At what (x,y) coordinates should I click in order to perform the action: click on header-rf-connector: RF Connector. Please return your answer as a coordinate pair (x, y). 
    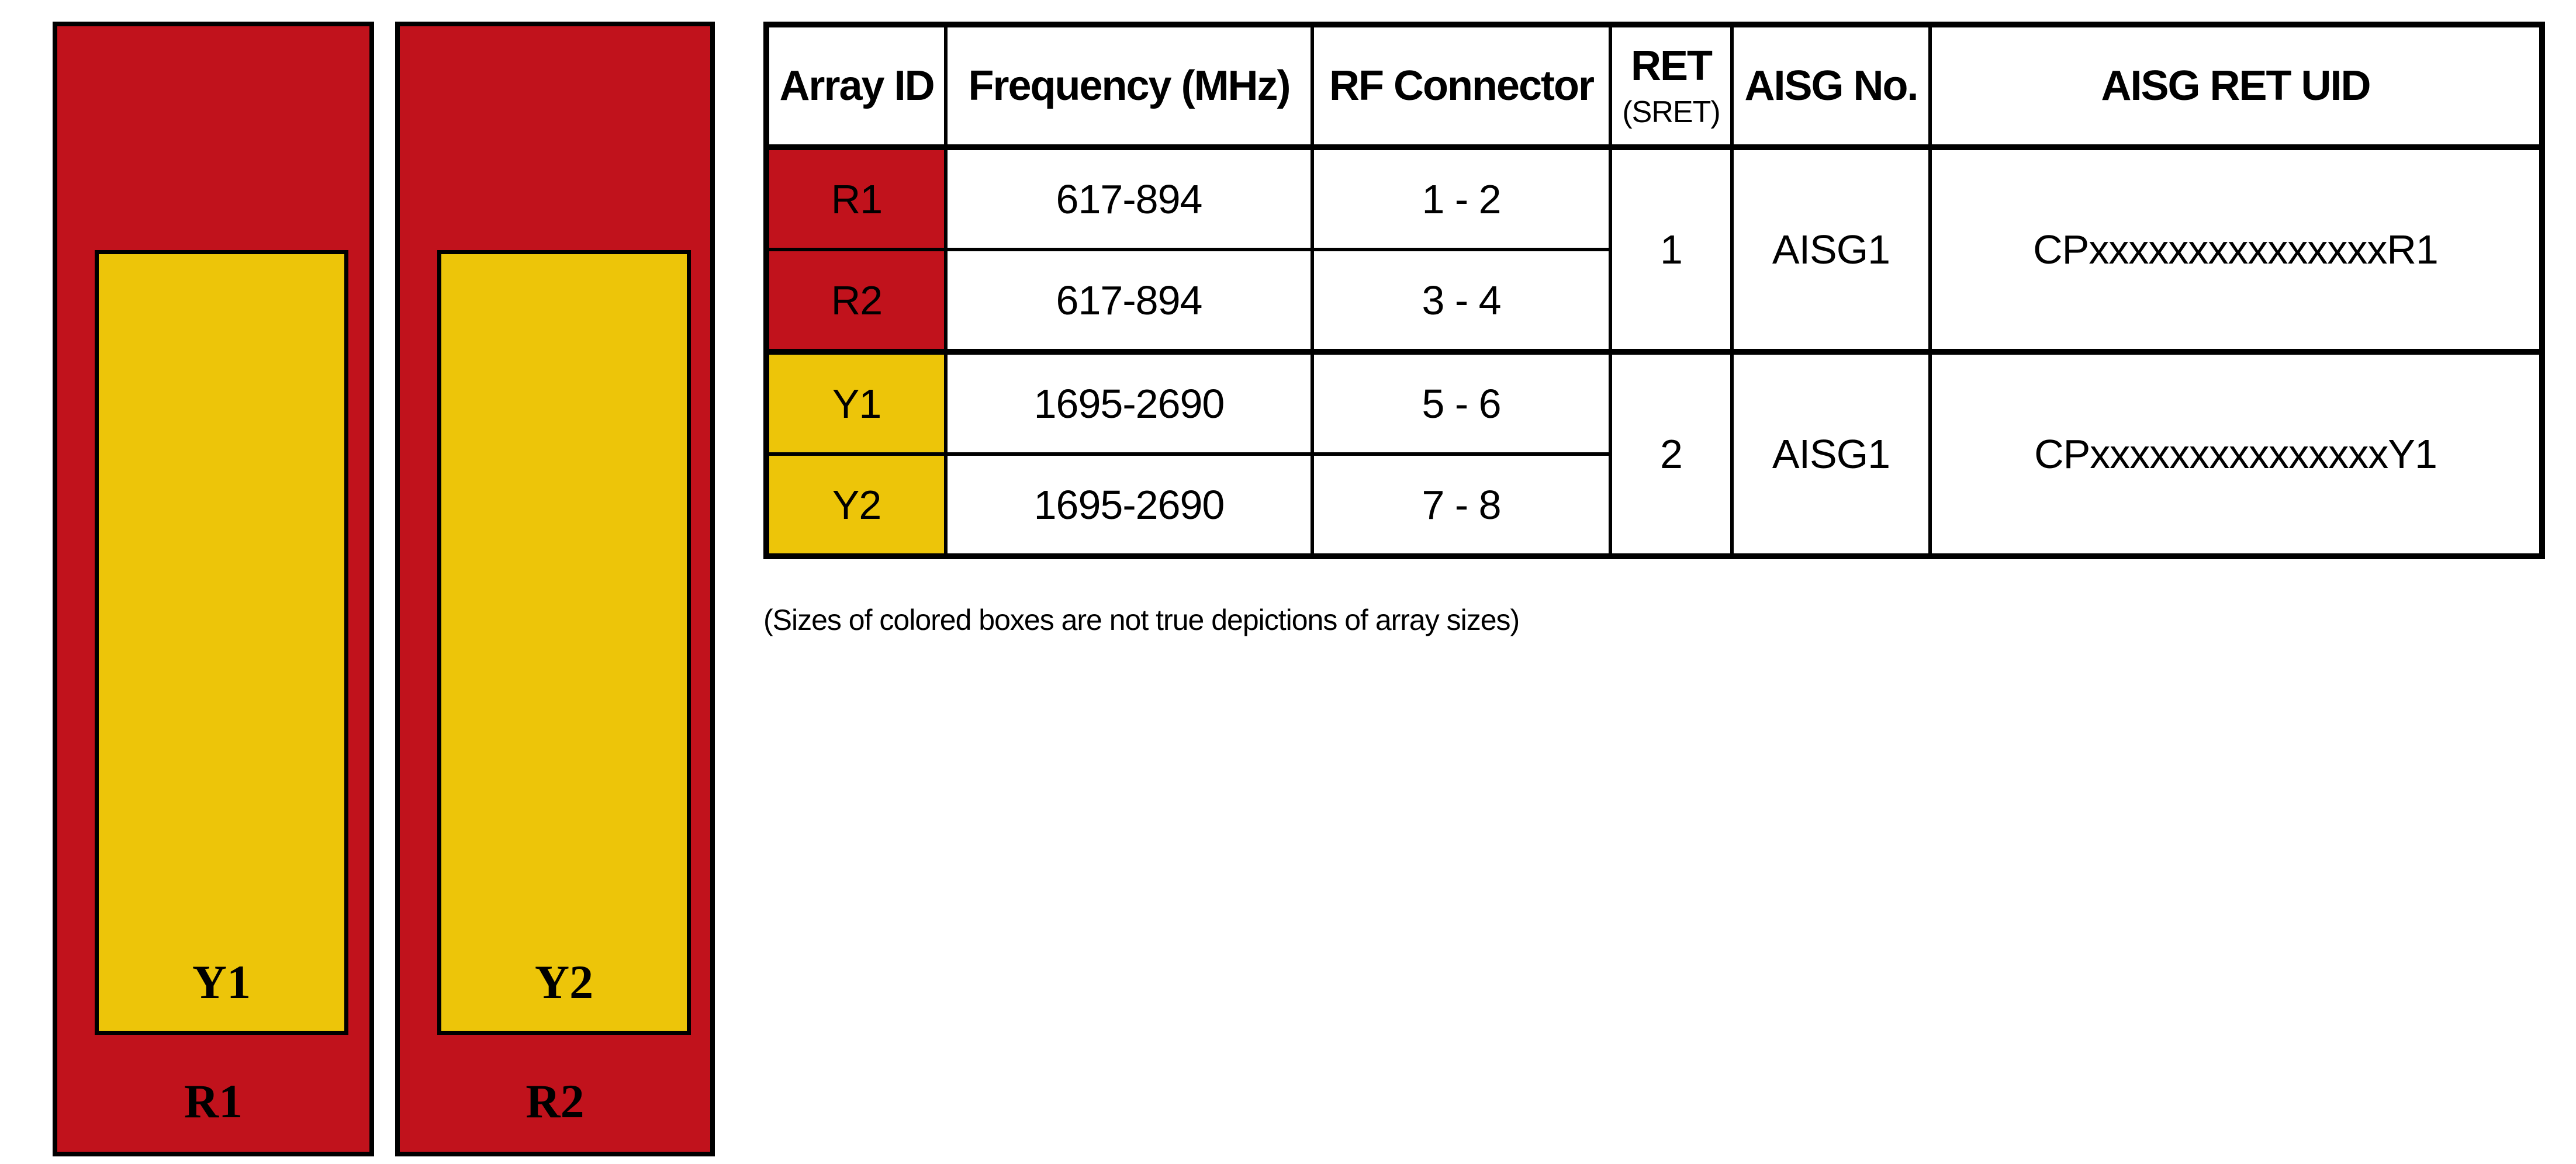
    Looking at the image, I should click on (1461, 86).